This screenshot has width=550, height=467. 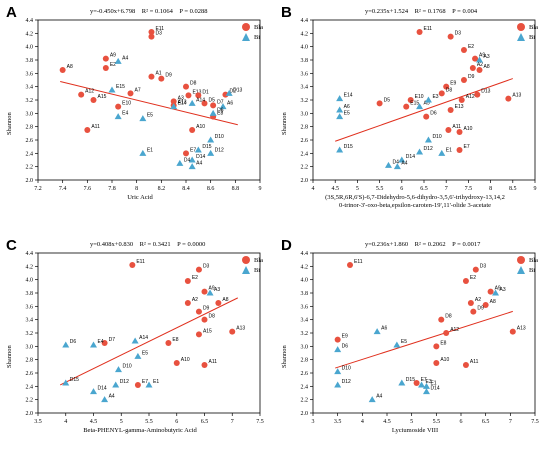 I want to click on point-label: E14, so click(x=182, y=104).